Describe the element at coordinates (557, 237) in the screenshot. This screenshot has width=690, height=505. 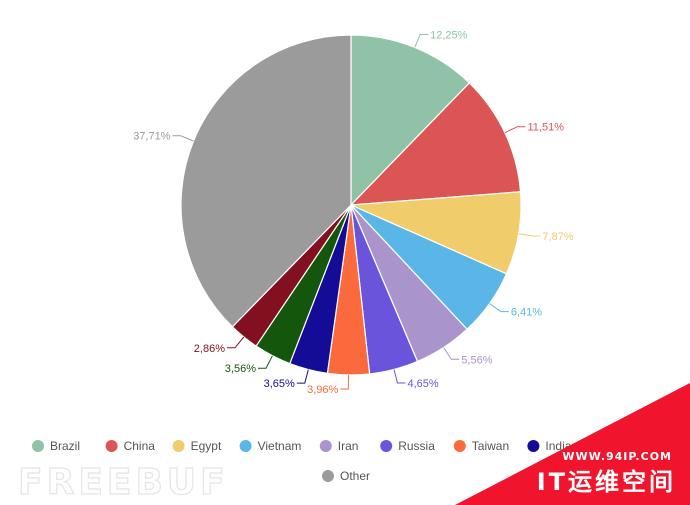
I see `data-label-egypt: 7,87%` at that location.